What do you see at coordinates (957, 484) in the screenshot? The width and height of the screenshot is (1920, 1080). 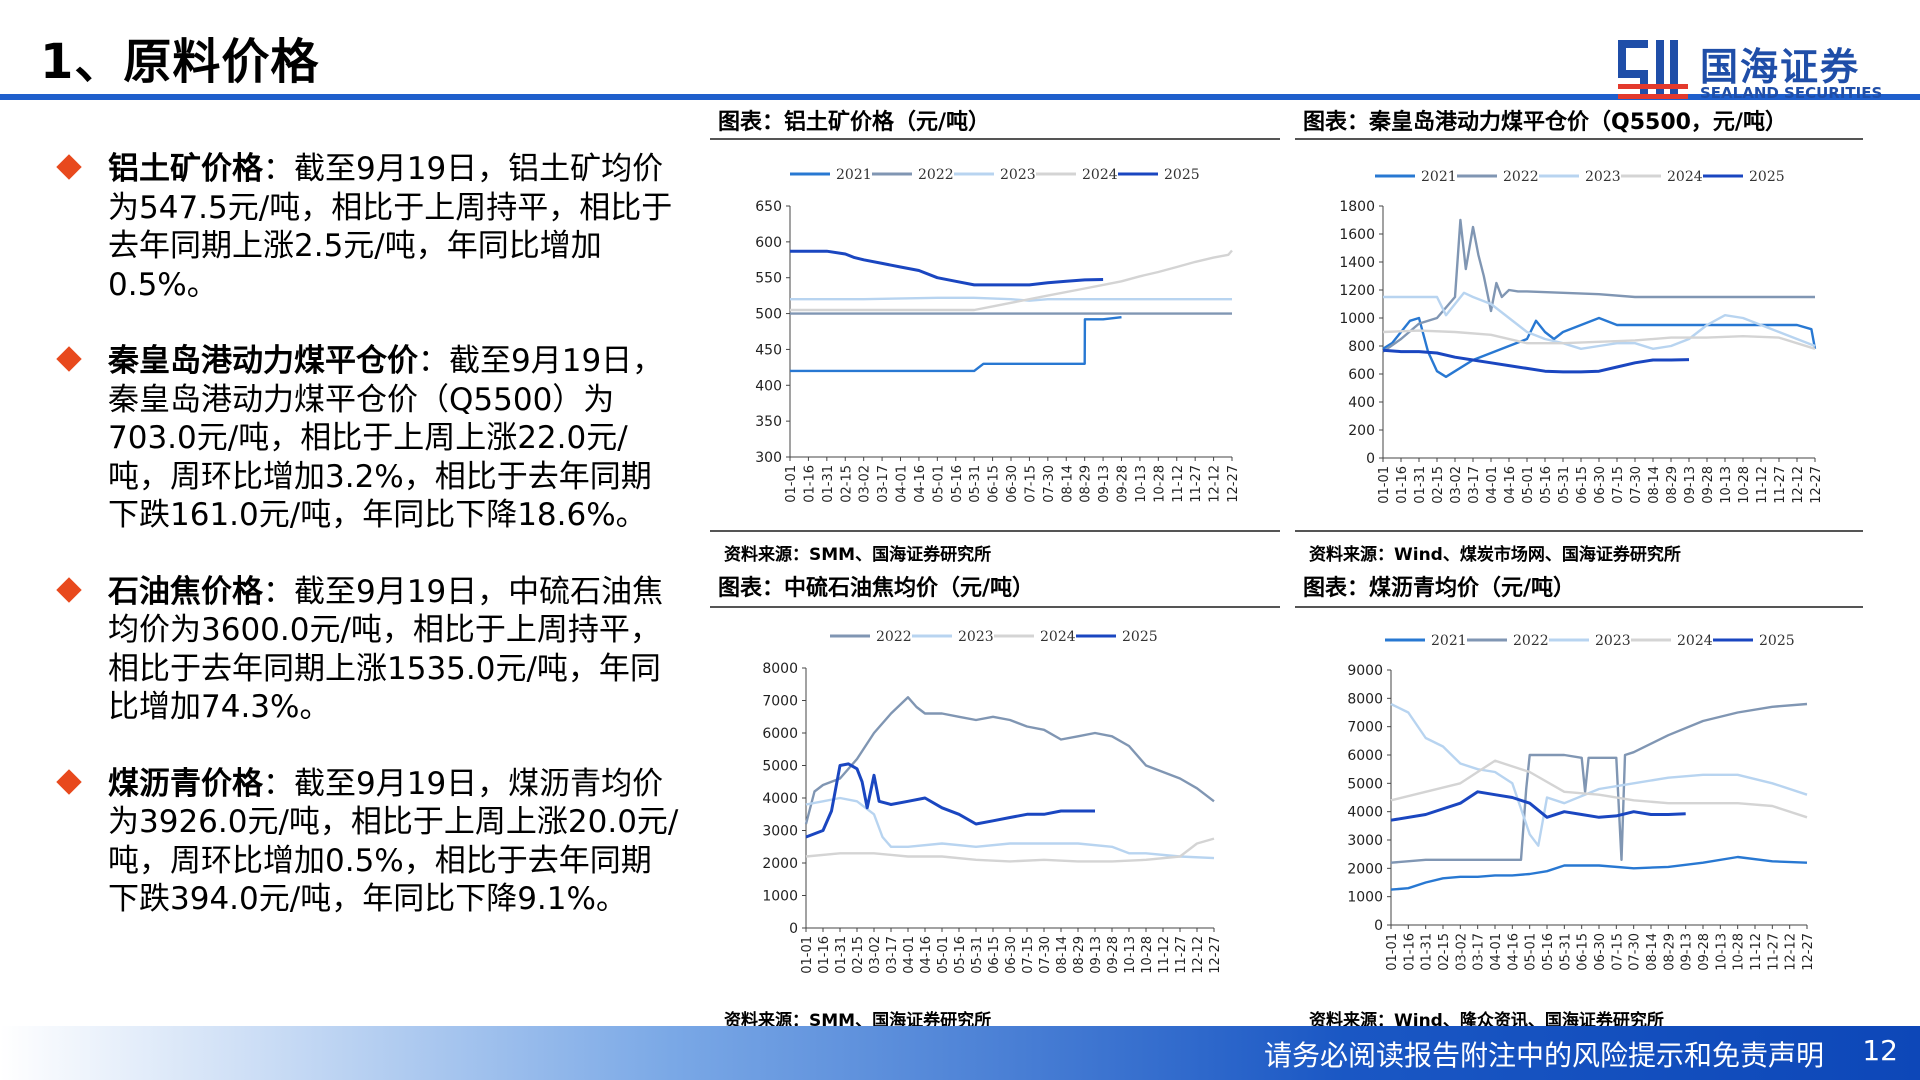 I see `x-tick-label: 05-16` at bounding box center [957, 484].